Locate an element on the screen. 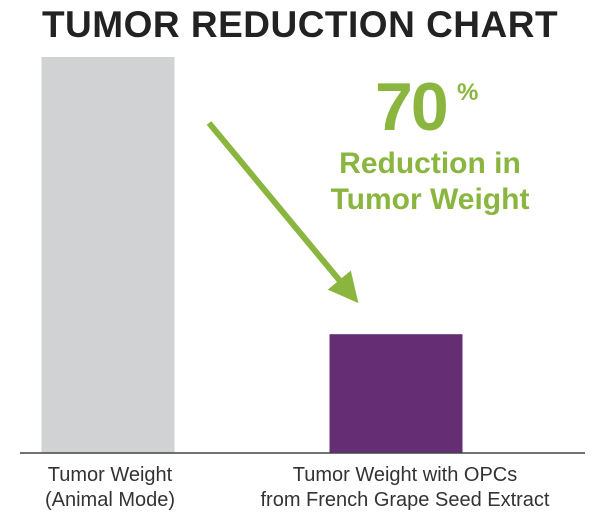 This screenshot has width=600, height=525. reduction-percent-value: 70 is located at coordinates (412, 107).